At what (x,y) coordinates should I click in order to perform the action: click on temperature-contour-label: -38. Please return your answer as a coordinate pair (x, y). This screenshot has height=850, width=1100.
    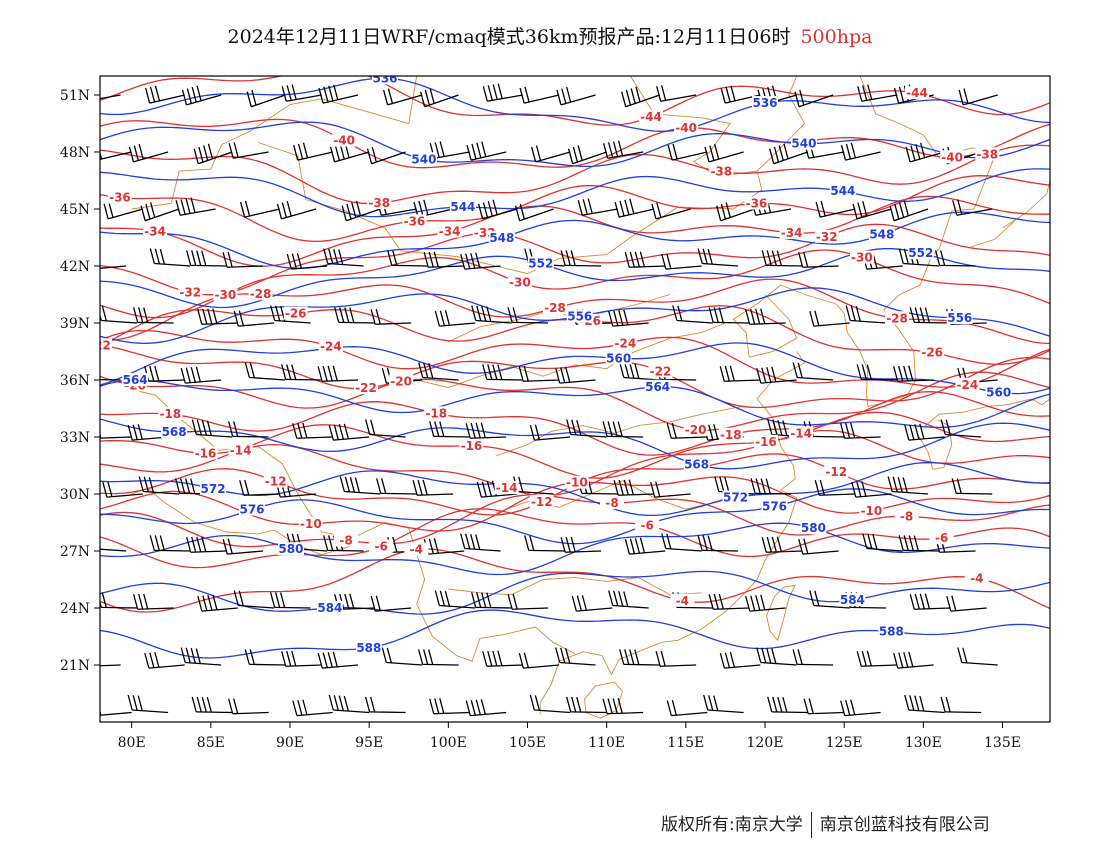
    Looking at the image, I should click on (987, 154).